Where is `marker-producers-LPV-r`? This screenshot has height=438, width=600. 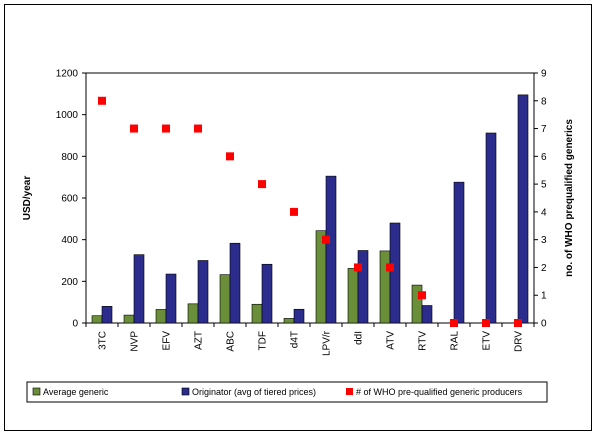
marker-producers-LPV-r is located at coordinates (326, 239).